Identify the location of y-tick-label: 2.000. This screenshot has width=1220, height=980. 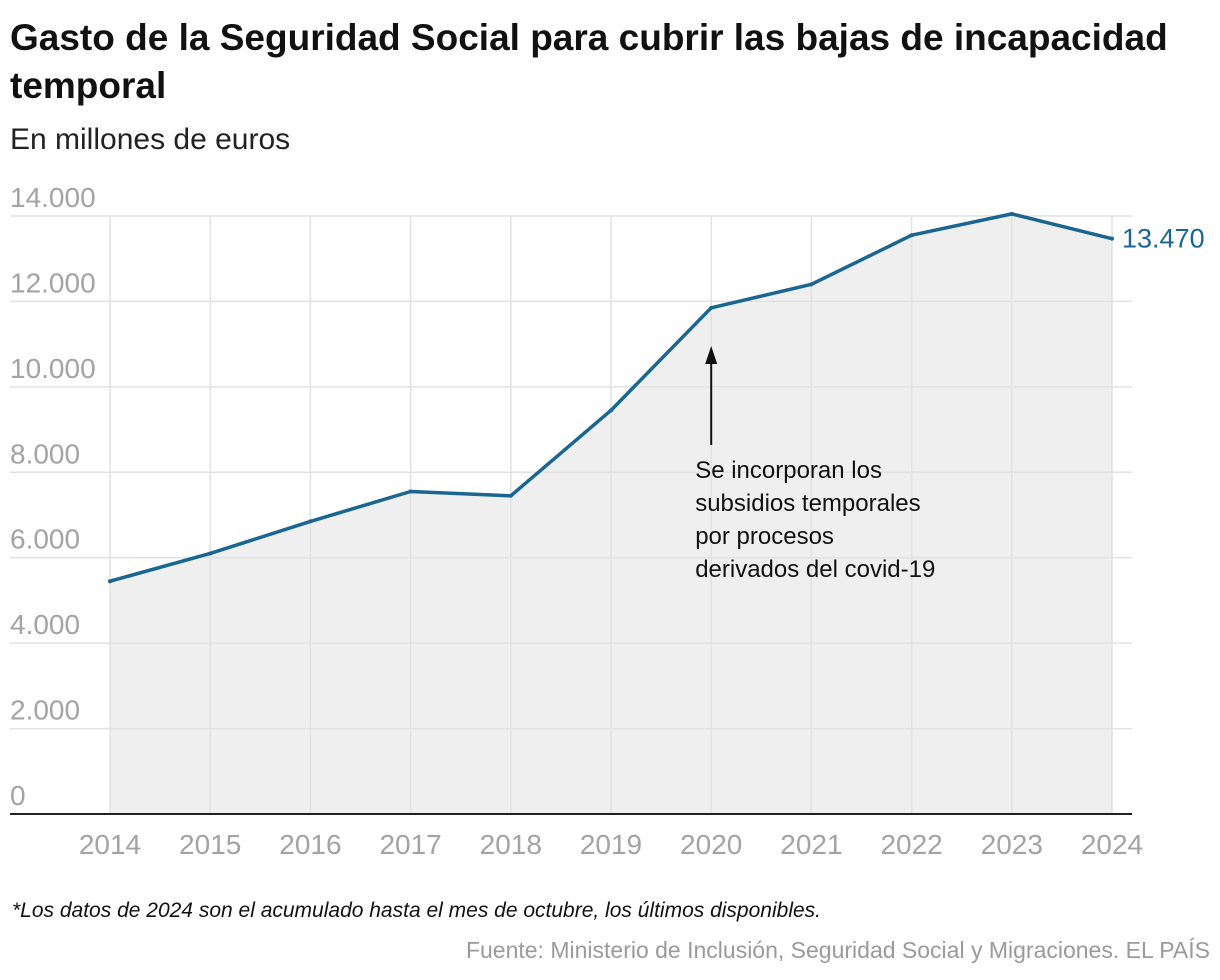
(45, 710).